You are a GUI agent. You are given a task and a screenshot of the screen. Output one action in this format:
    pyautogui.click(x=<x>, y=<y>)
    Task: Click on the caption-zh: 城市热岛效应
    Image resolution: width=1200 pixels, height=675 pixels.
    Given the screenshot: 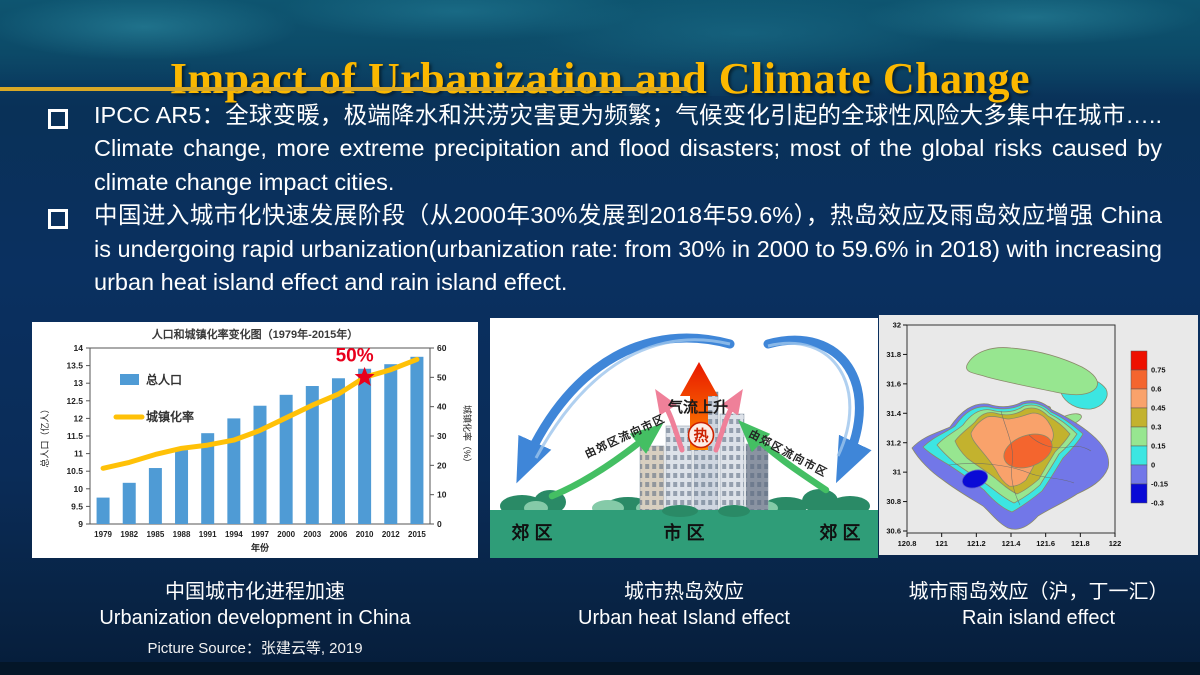 What is the action you would take?
    pyautogui.click(x=684, y=592)
    